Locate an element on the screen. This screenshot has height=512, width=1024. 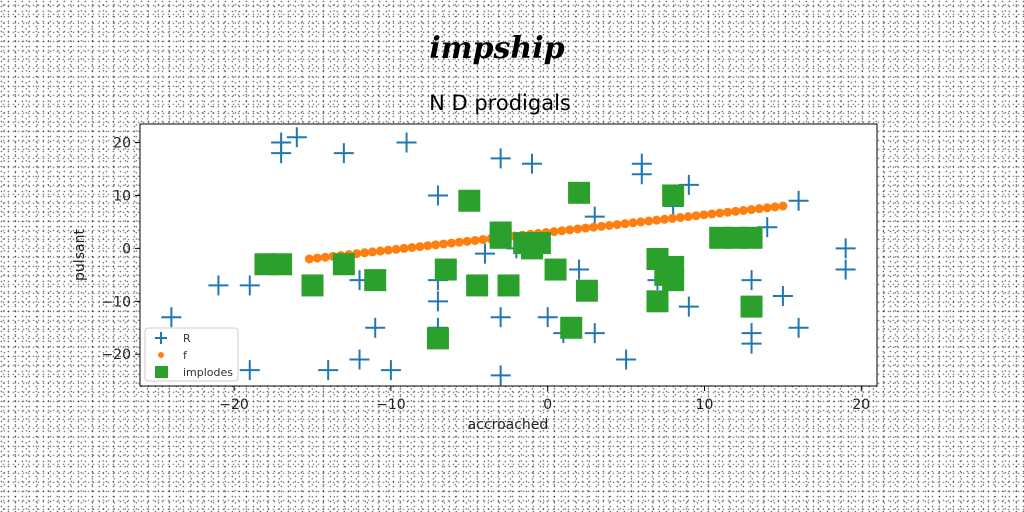
legend-label: f is located at coordinates (185, 355).